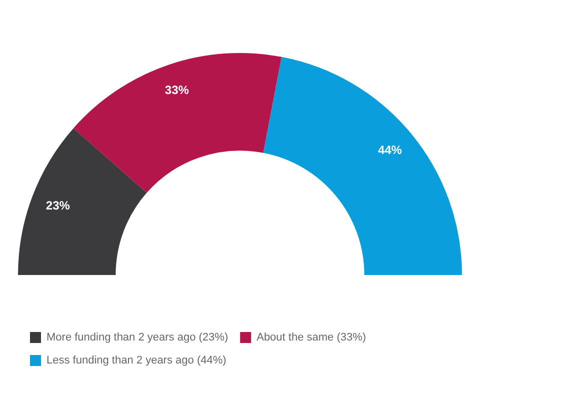 The height and width of the screenshot is (406, 568). Describe the element at coordinates (58, 205) in the screenshot. I see `data-label: 23%` at that location.